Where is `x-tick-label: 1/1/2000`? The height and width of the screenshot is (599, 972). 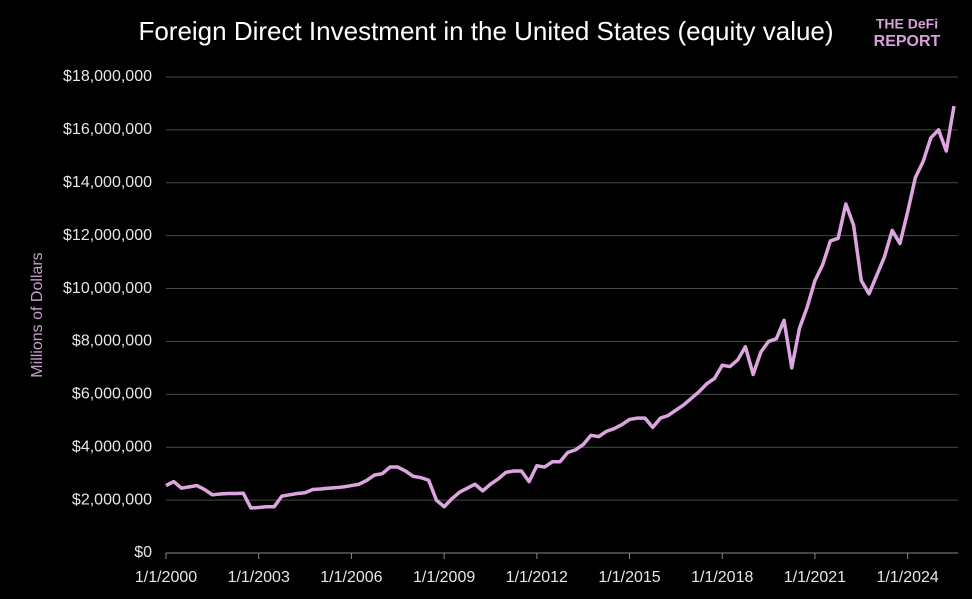 x-tick-label: 1/1/2000 is located at coordinates (166, 577).